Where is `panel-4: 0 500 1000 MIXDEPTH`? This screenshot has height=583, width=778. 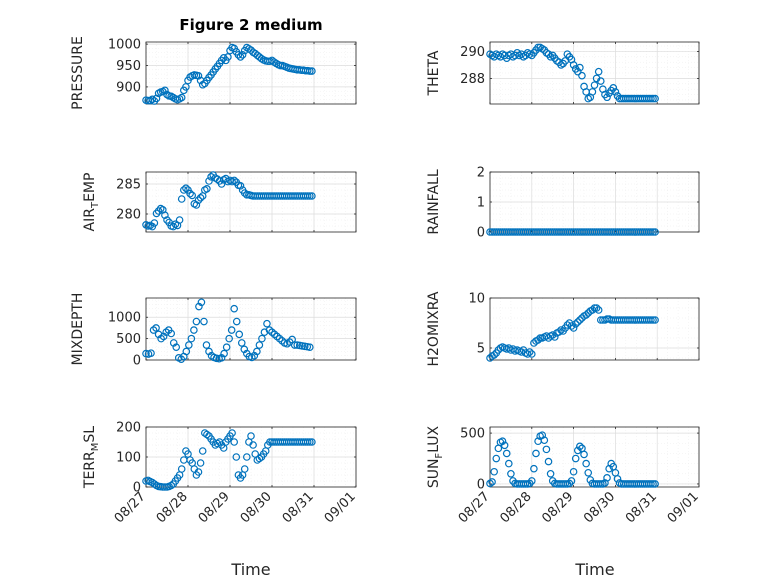 panel-4: 0 500 1000 MIXDEPTH is located at coordinates (213, 331).